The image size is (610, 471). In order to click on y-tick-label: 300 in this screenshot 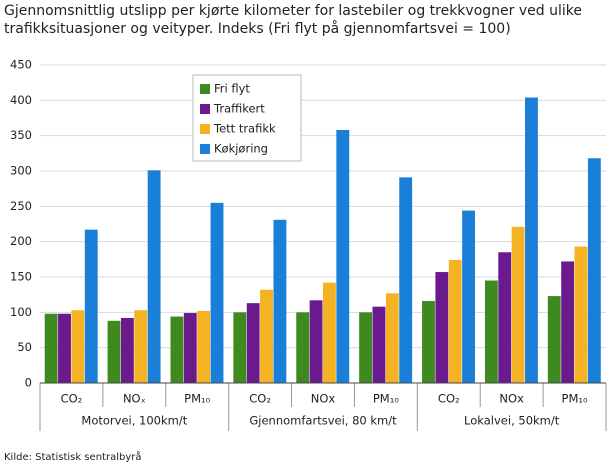, I will do `click(21, 171)`.